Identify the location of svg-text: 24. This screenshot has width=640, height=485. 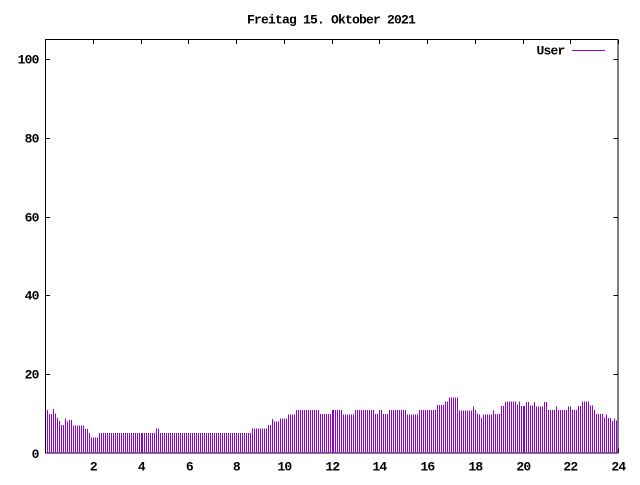
(618, 467).